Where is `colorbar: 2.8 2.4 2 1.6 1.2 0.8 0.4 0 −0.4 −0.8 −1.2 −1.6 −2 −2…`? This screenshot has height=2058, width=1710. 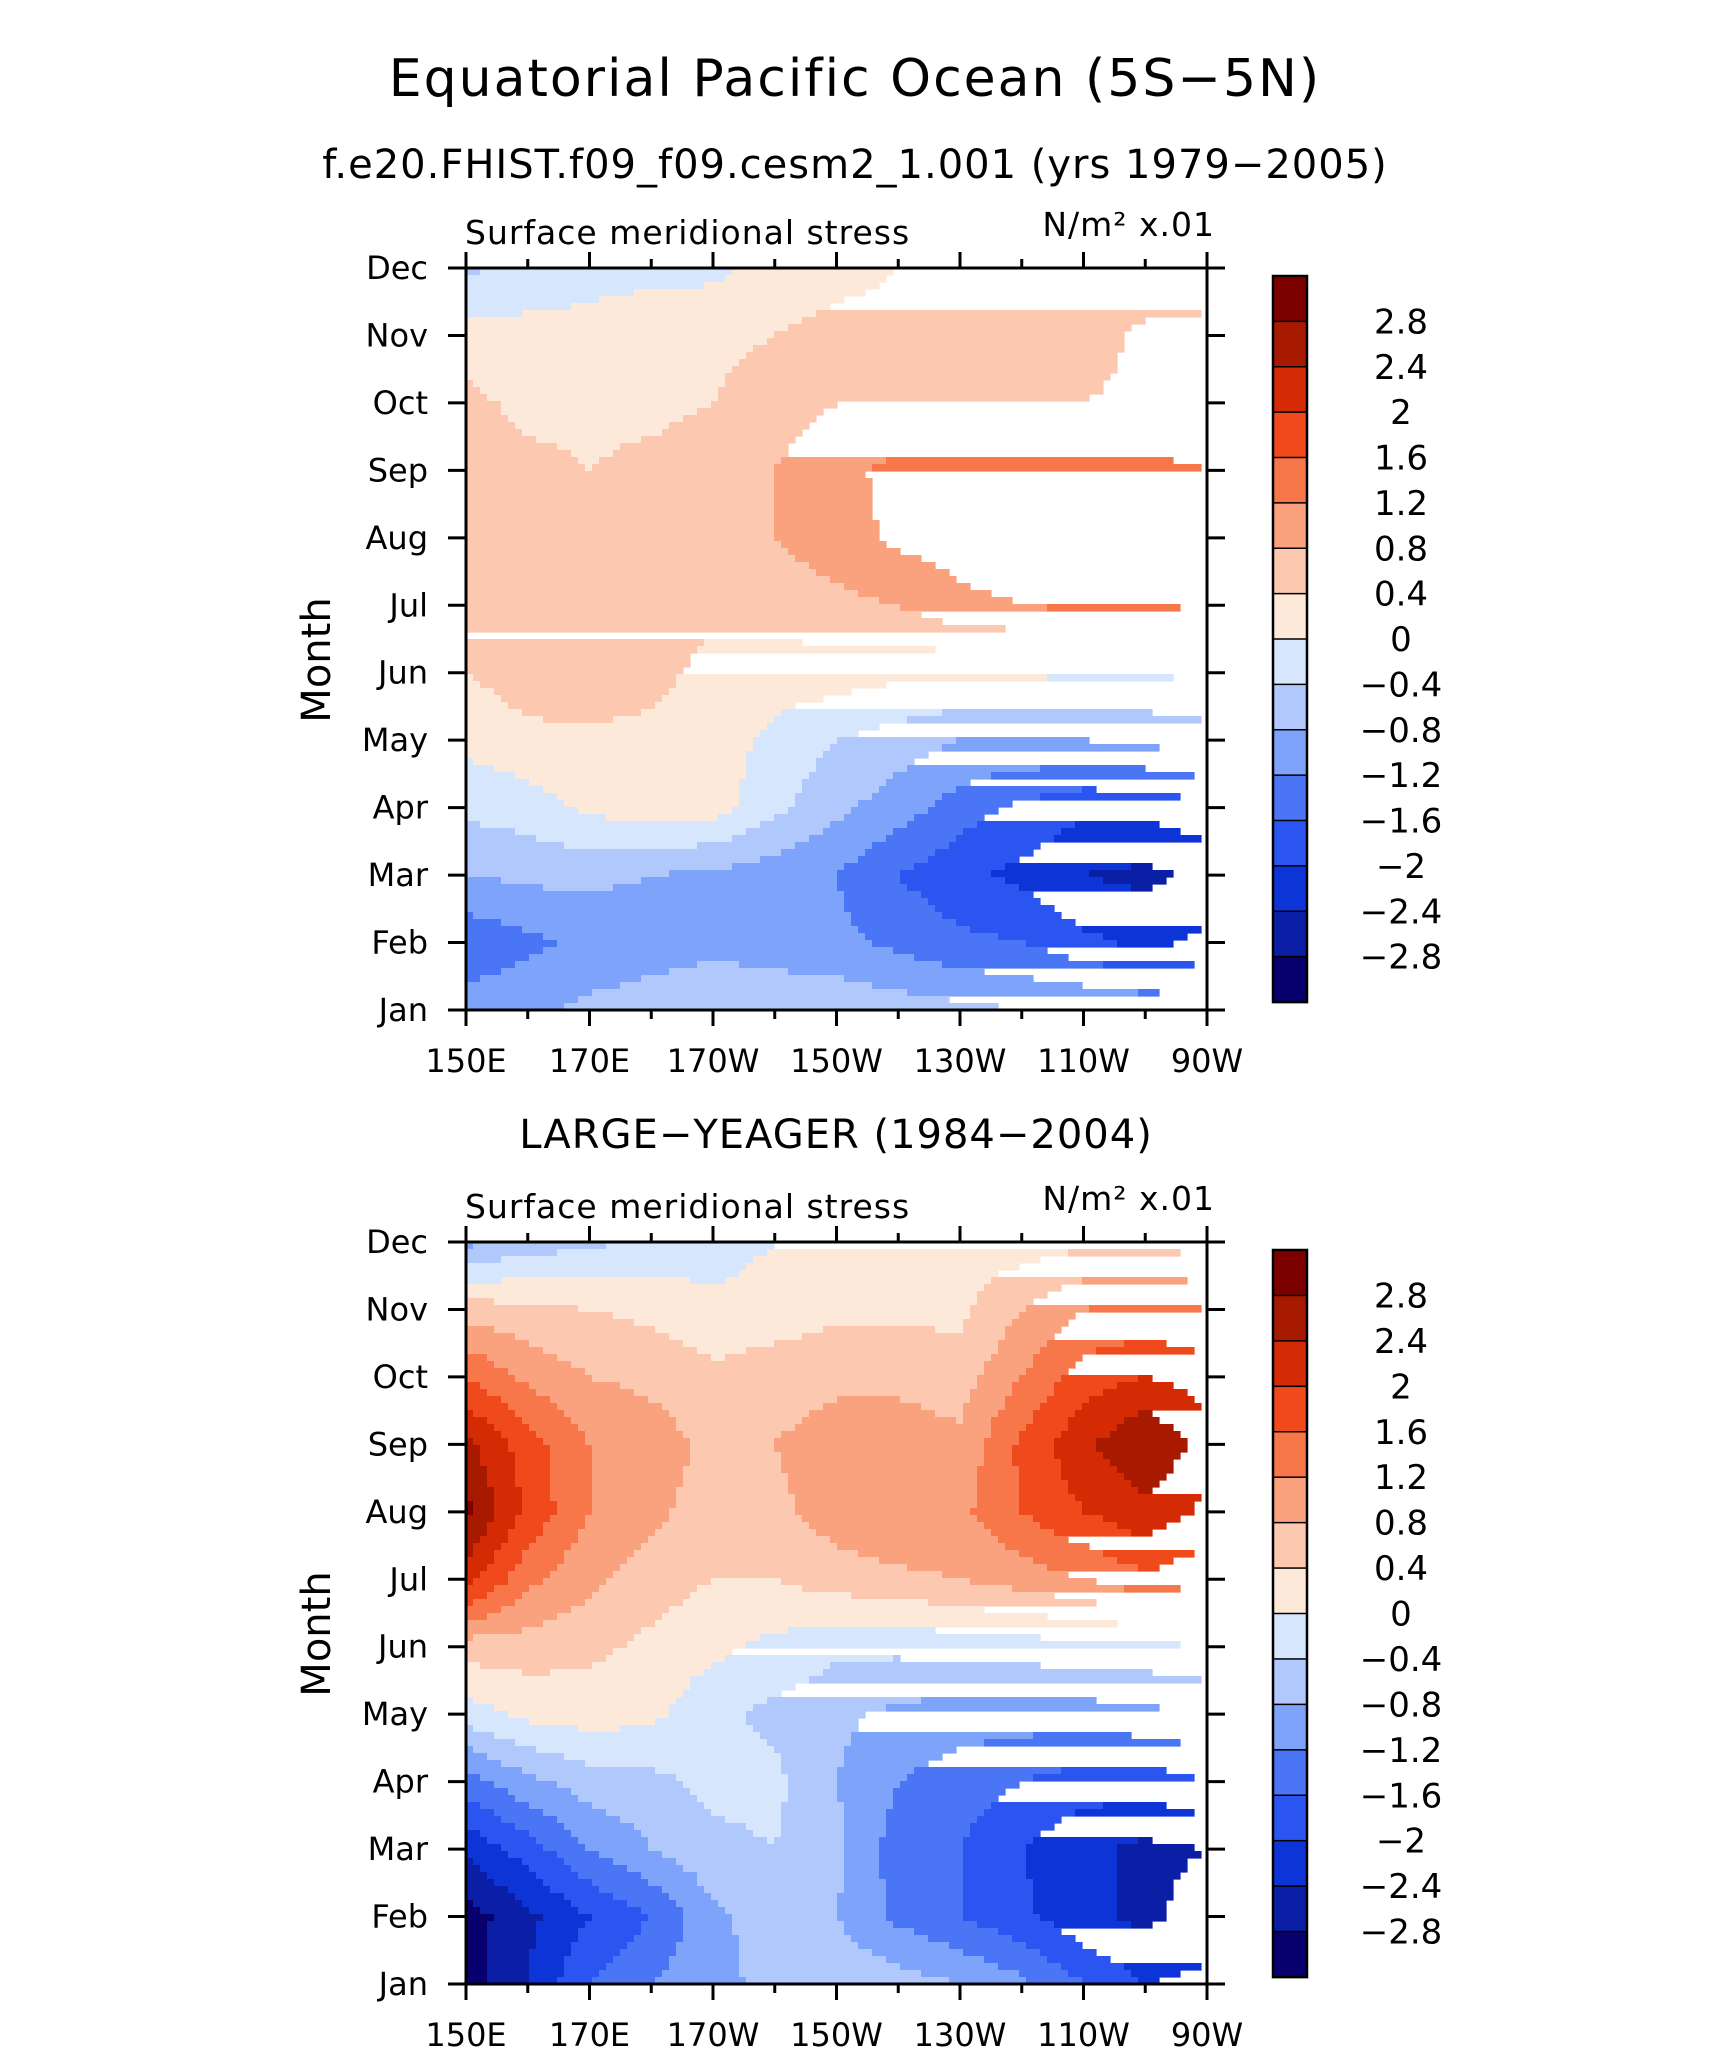
colorbar: 2.8 2.4 2 1.6 1.2 0.8 0.4 0 −0.4 −0.8 −1.2 −1.6 −2 −2… is located at coordinates (1356, 1613).